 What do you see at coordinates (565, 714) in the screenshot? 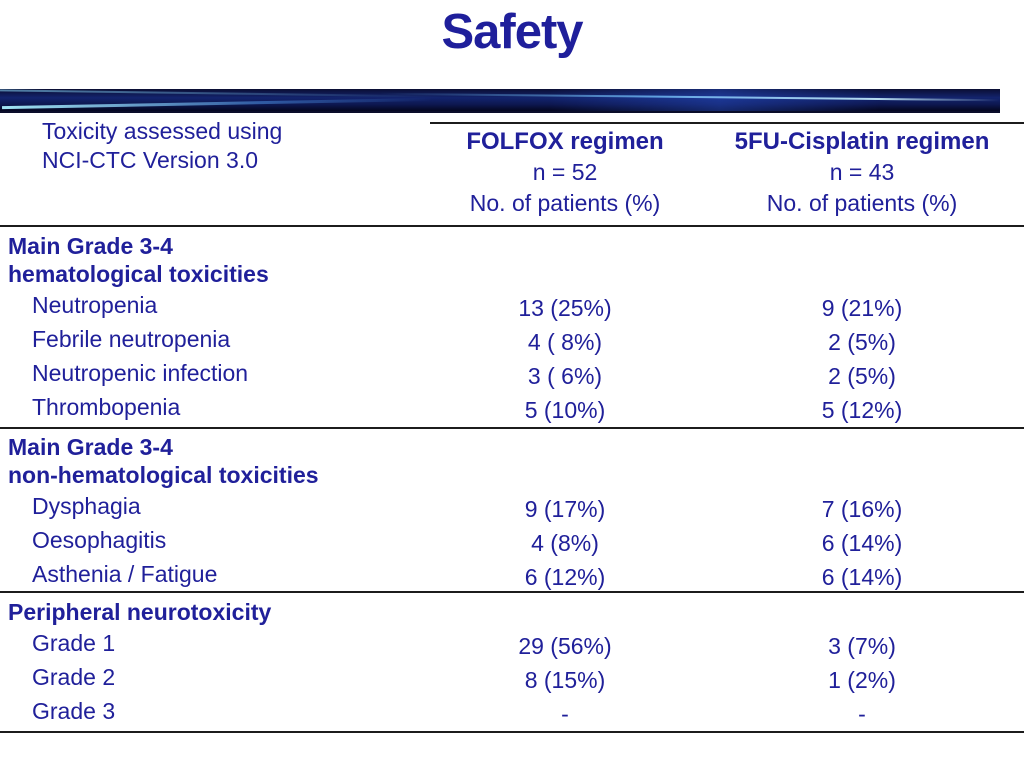
I see `folfox-value: -` at bounding box center [565, 714].